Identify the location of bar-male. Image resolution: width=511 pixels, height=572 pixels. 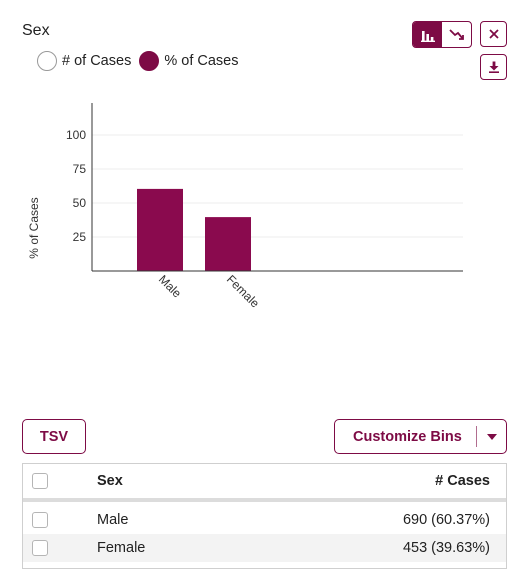
(160, 229).